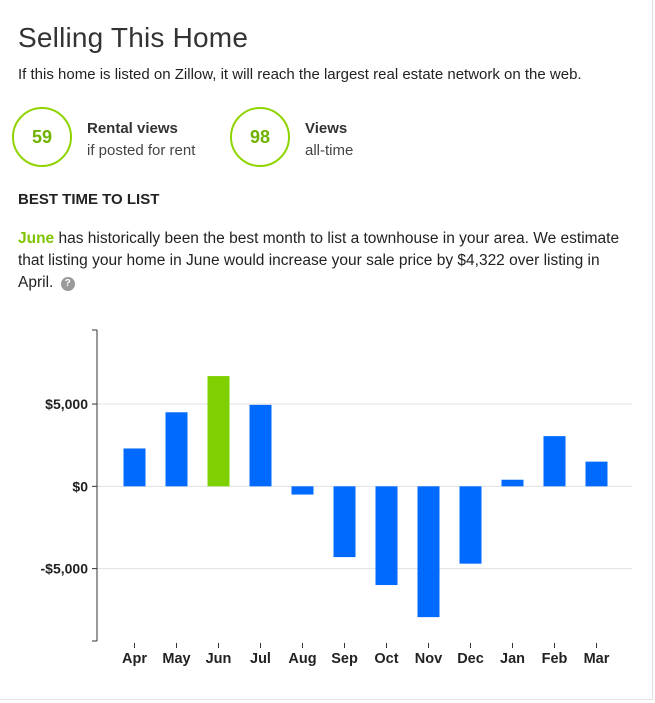 This screenshot has height=703, width=655. Describe the element at coordinates (65, 569) in the screenshot. I see `y-tick-label: -$5,000` at that location.